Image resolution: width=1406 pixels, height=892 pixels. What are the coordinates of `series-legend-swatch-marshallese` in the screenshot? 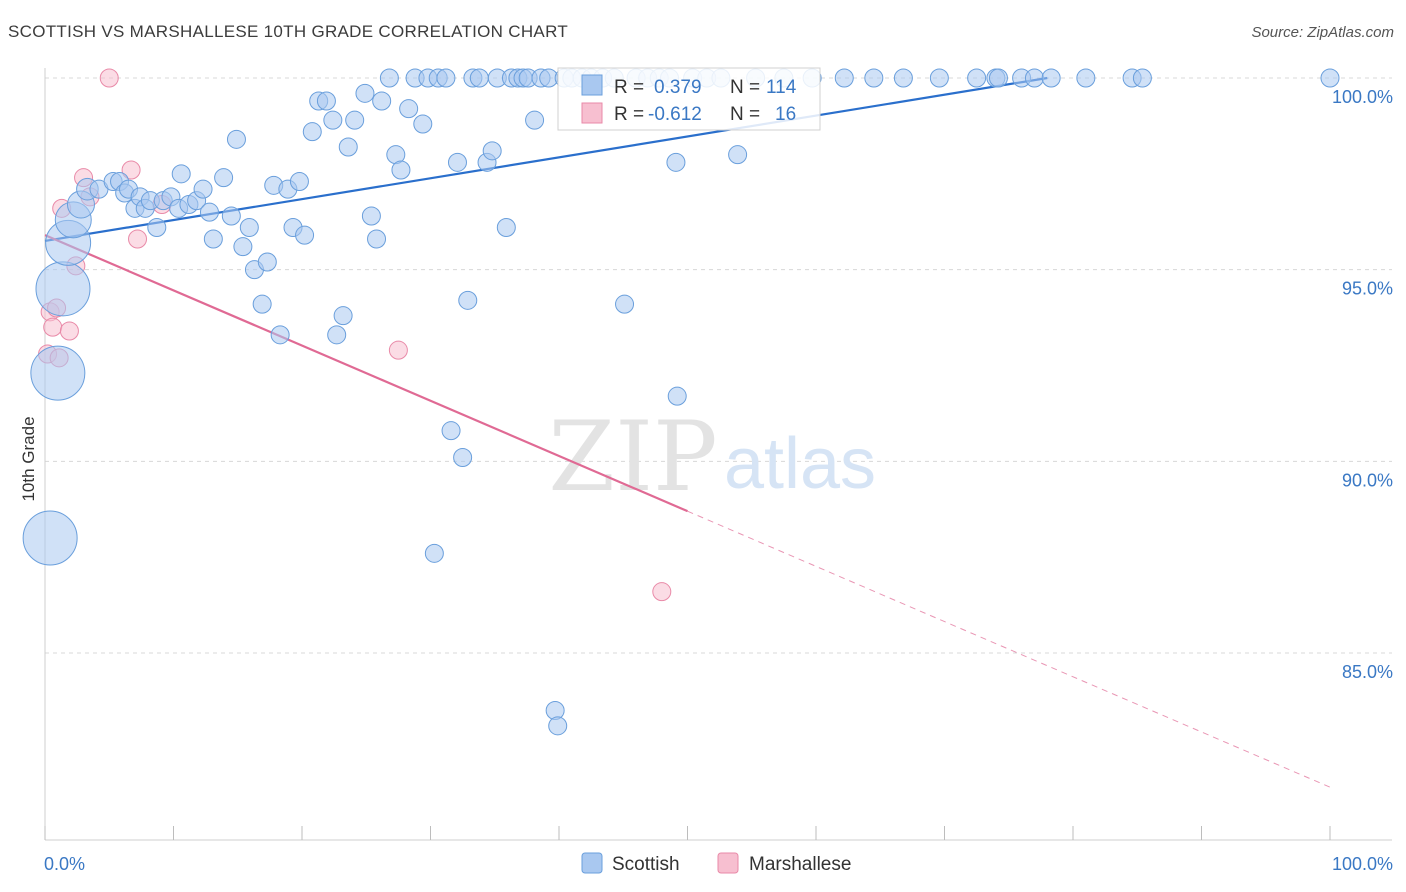 It's located at (728, 863).